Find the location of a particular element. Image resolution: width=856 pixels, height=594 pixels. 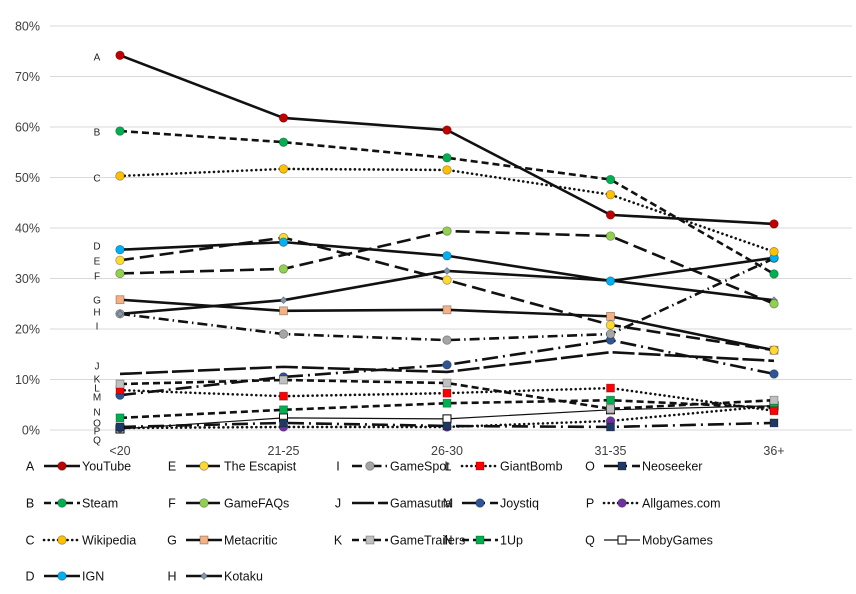

series-line-allgames-com is located at coordinates (447, 417).